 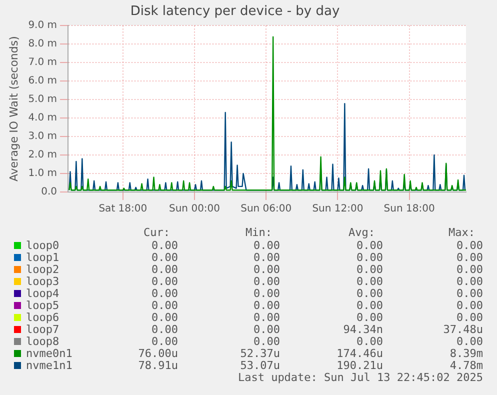 I want to click on legend-label: loop7, so click(x=43, y=329).